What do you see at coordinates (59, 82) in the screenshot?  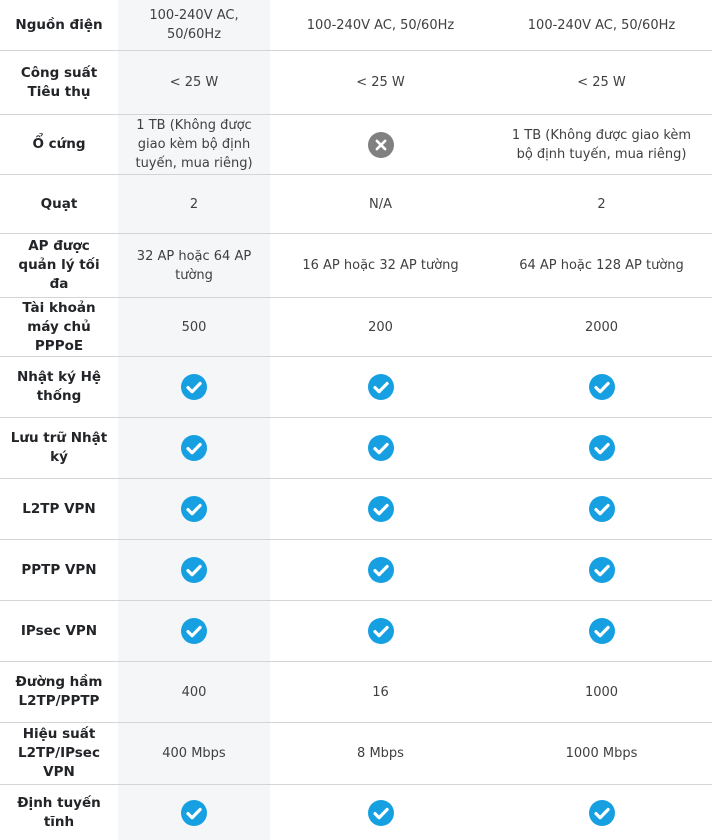 I see `row-label: Công suất Tiêu thụ` at bounding box center [59, 82].